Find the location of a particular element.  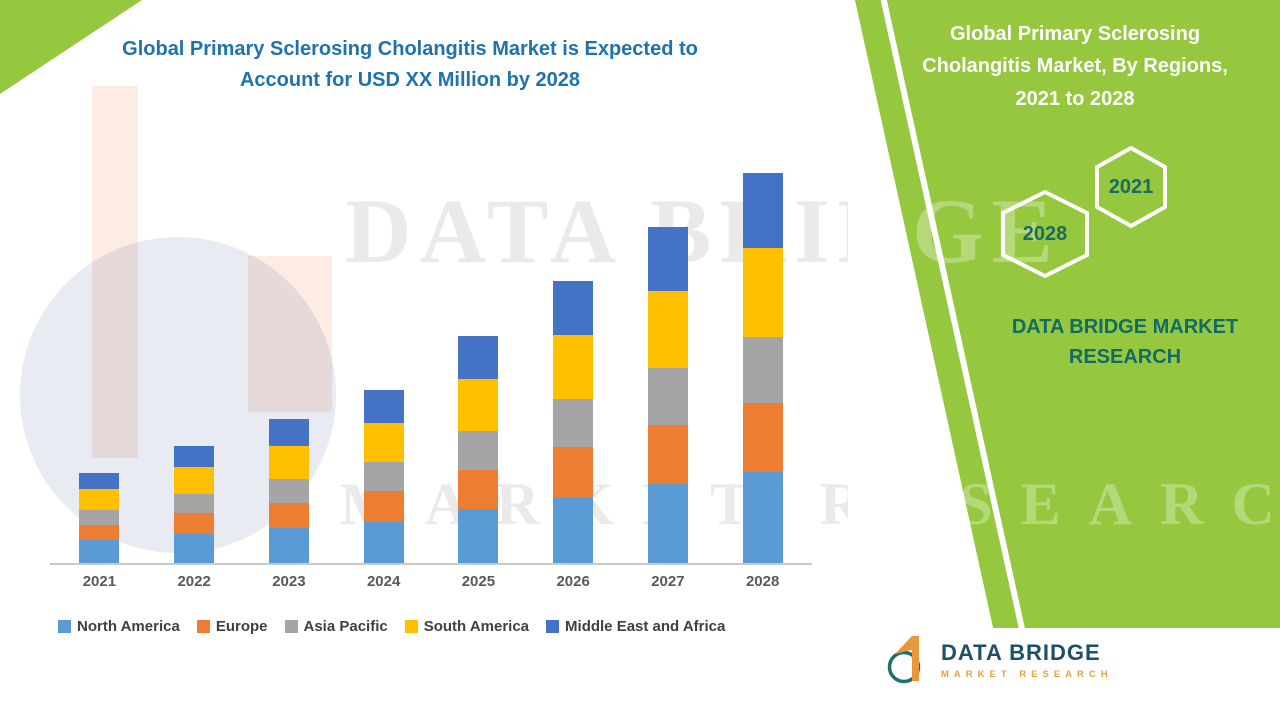

x-axis-line is located at coordinates (431, 564).